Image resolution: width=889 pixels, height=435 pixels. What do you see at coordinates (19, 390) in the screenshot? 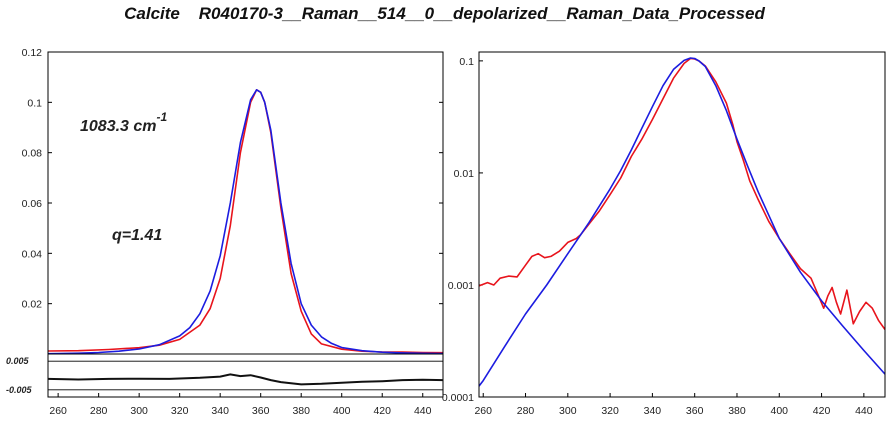
I see `residual-tick-label: -0.005` at bounding box center [19, 390].